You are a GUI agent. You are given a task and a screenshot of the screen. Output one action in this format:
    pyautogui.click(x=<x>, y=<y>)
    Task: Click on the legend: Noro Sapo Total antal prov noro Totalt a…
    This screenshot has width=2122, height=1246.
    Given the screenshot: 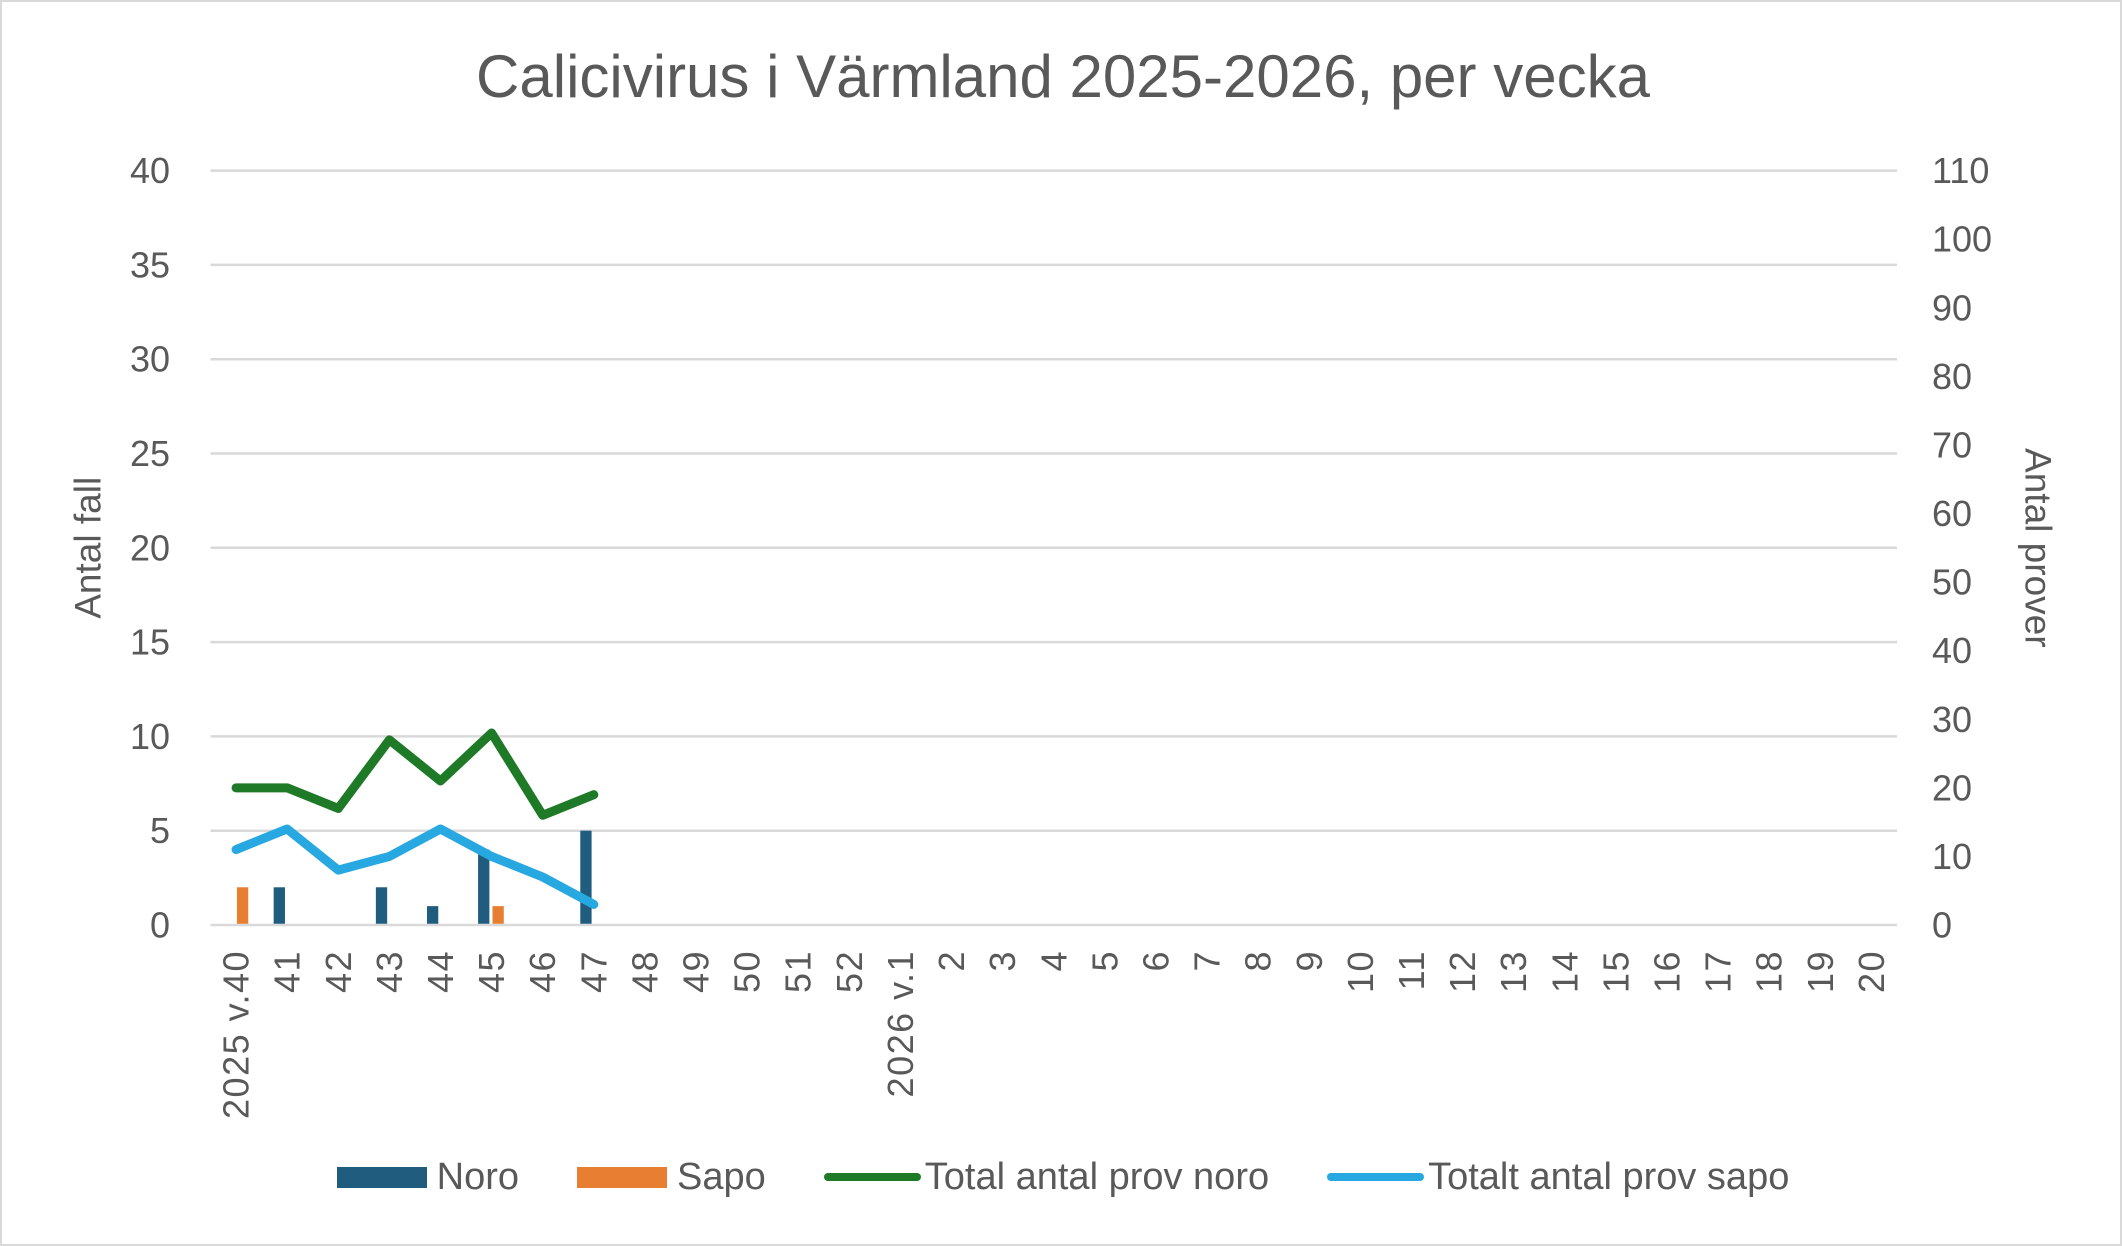 What is the action you would take?
    pyautogui.click(x=1061, y=1177)
    